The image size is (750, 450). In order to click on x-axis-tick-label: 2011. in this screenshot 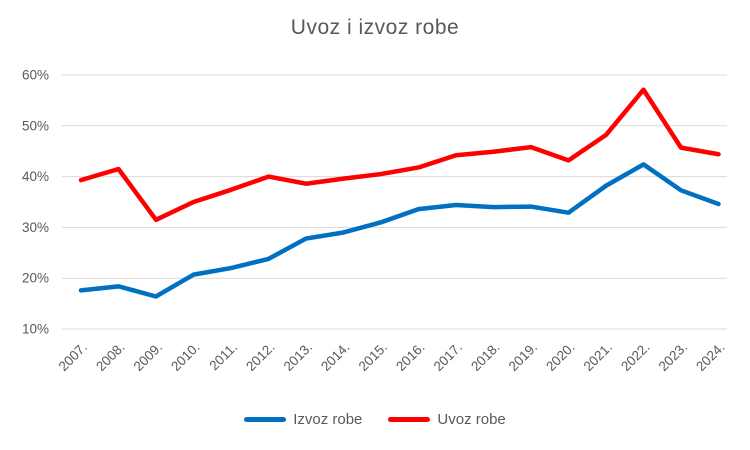, I will do `click(223, 357)`.